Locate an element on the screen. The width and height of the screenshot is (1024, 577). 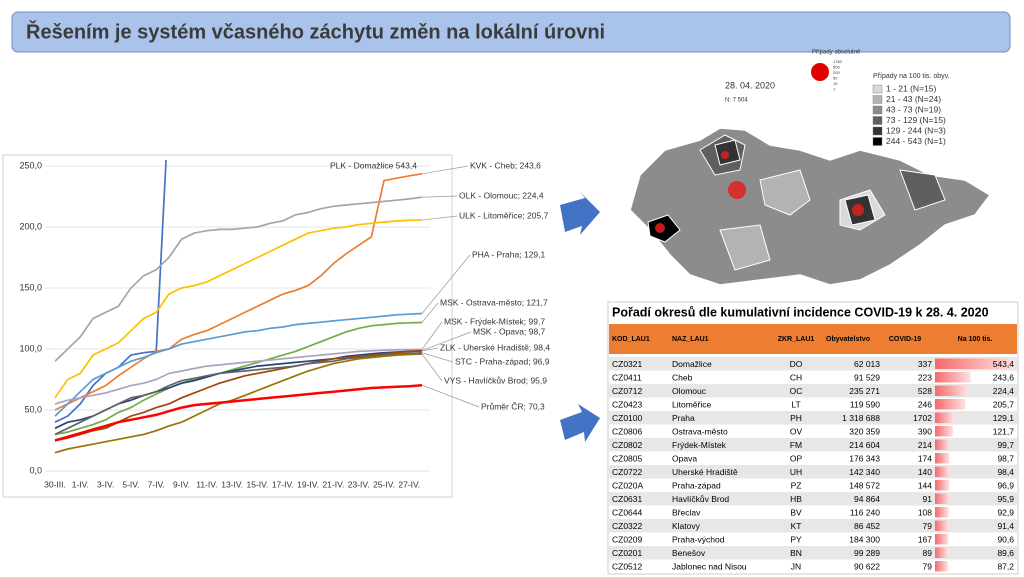
x-tick-label: 5-IV. is located at coordinates (130, 484).